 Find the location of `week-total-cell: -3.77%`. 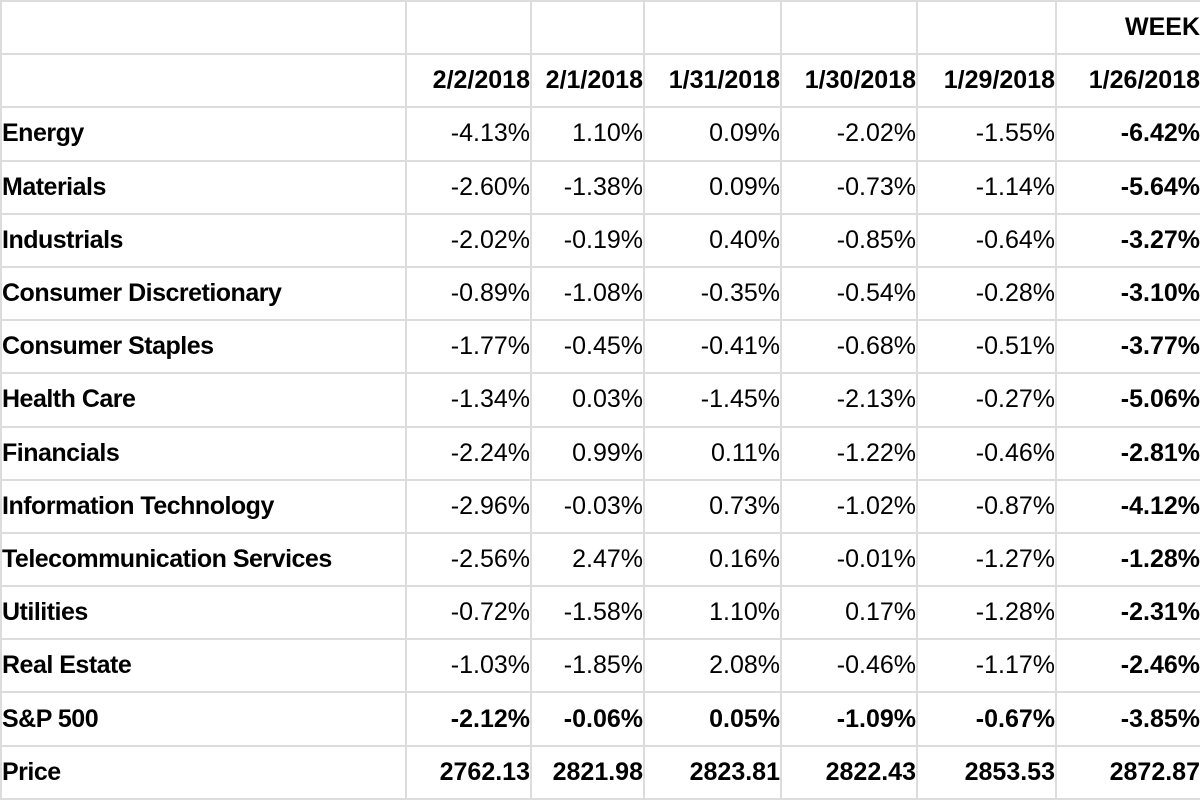

week-total-cell: -3.77% is located at coordinates (1127, 347).